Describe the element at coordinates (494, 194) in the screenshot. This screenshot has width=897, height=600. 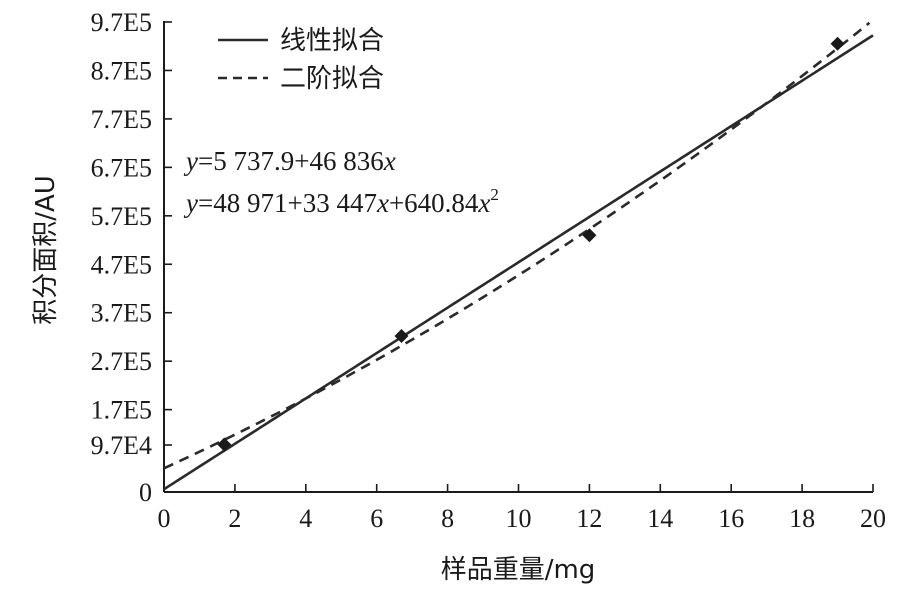
I see `equation-quadratic-power: 2` at that location.